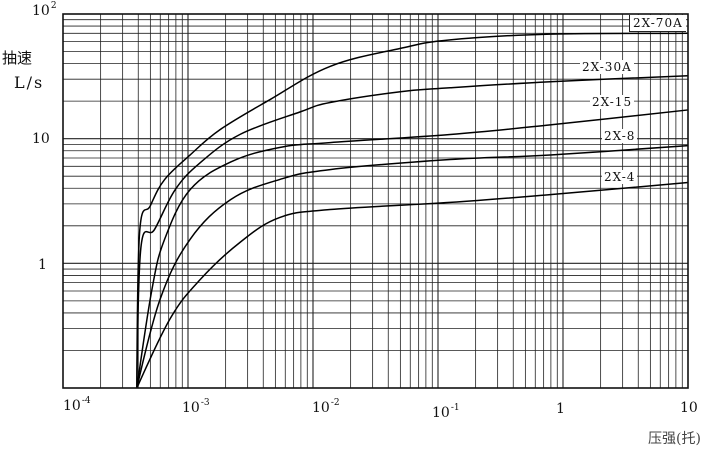  I want to click on y-tick-label: 1, so click(42, 265).